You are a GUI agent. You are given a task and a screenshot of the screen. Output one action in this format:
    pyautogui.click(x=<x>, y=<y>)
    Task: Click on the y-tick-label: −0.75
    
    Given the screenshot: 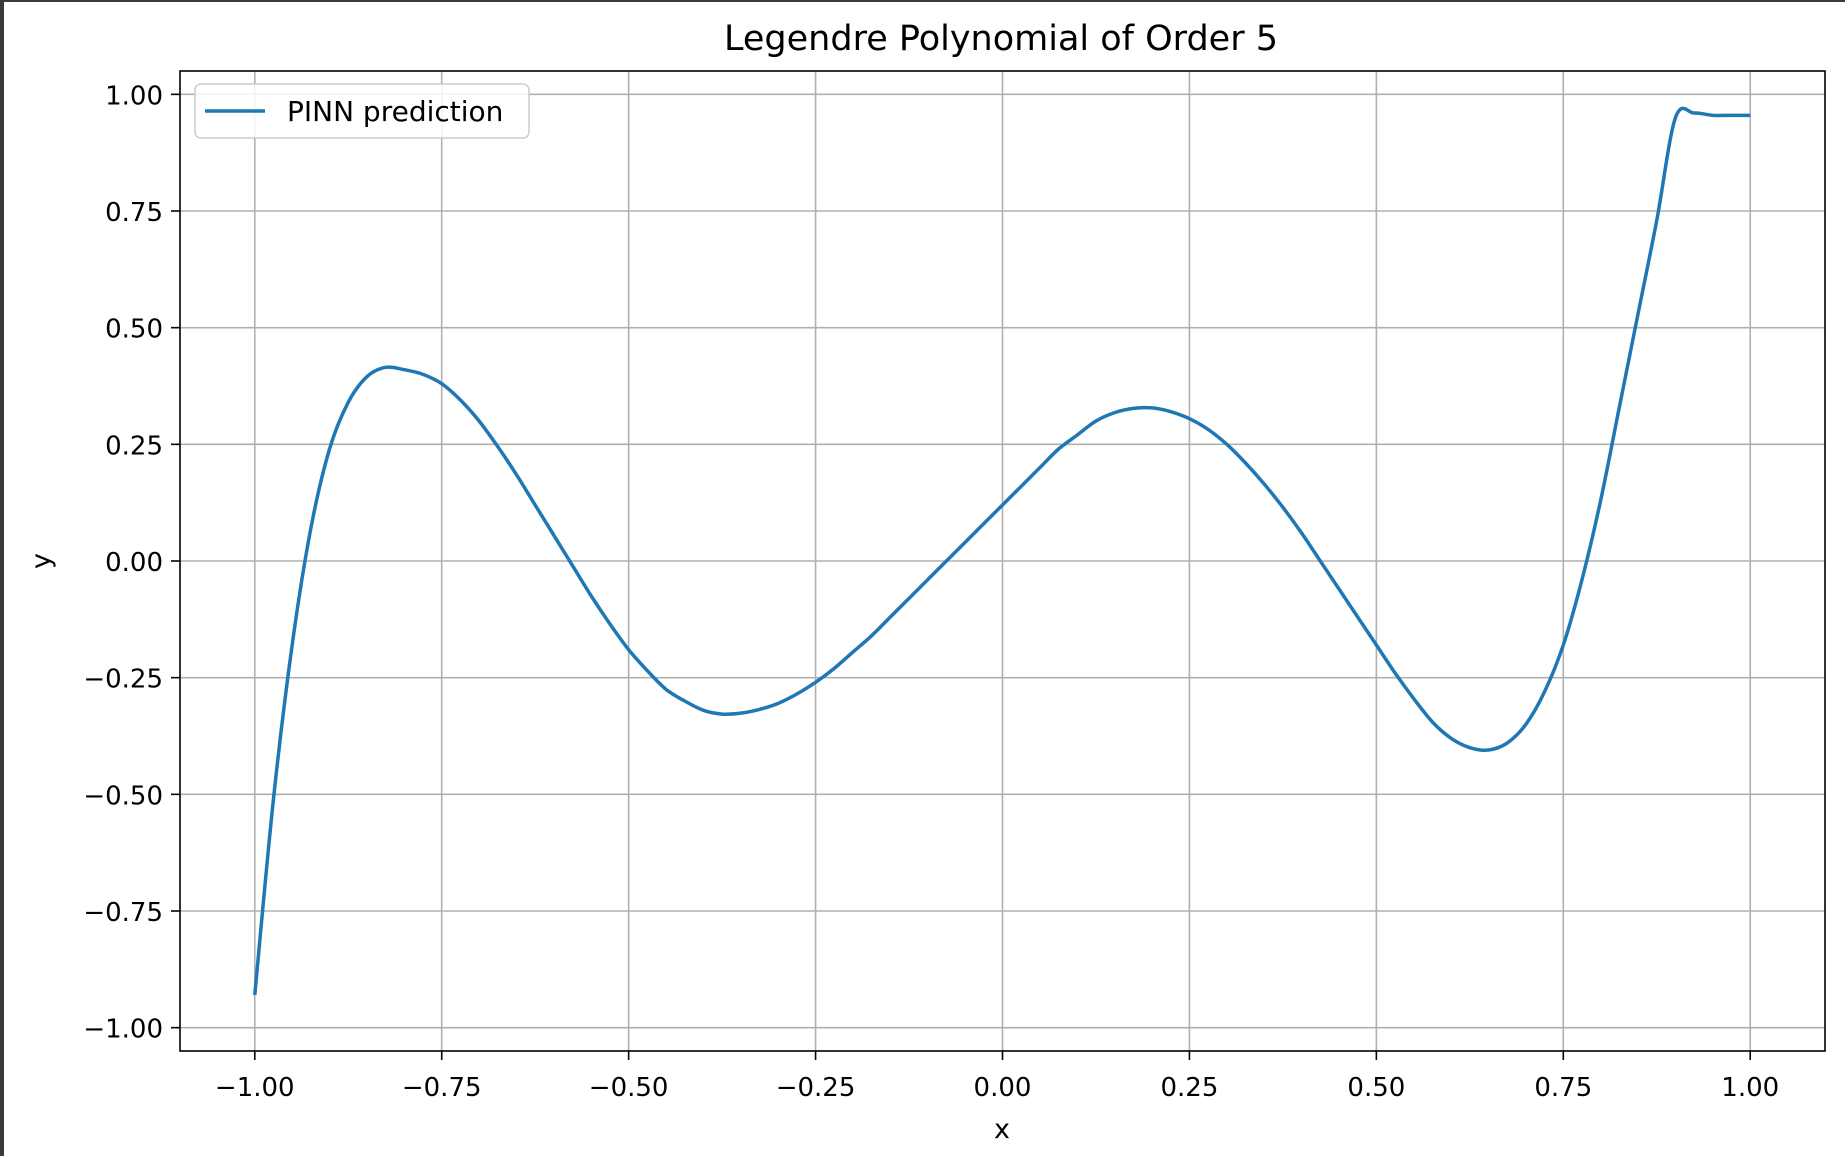 What is the action you would take?
    pyautogui.click(x=123, y=913)
    